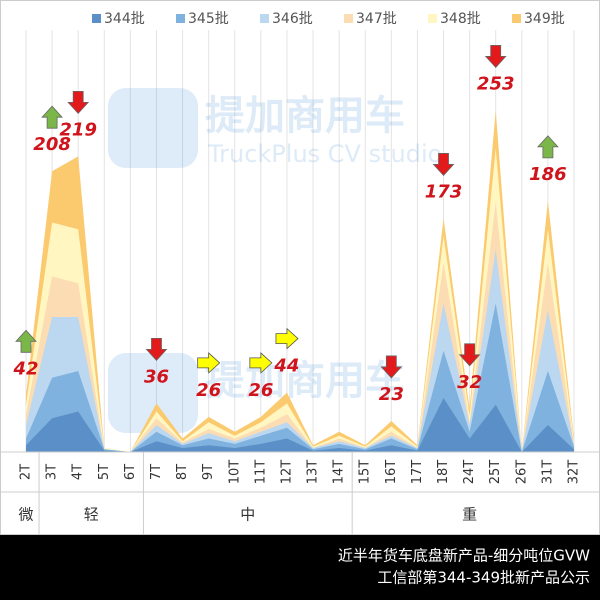 Image resolution: width=600 pixels, height=600 pixels. Describe the element at coordinates (548, 174) in the screenshot. I see `value-label: 186` at that location.